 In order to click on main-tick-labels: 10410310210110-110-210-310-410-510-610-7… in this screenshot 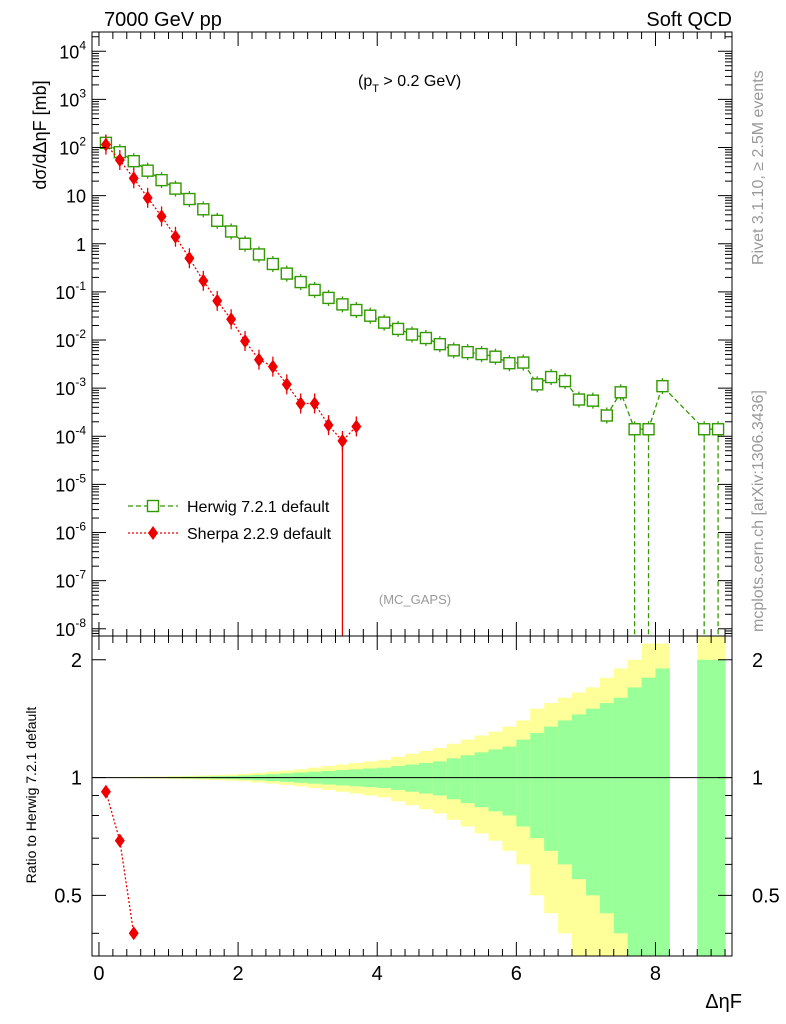, I will do `click(70, 339)`.